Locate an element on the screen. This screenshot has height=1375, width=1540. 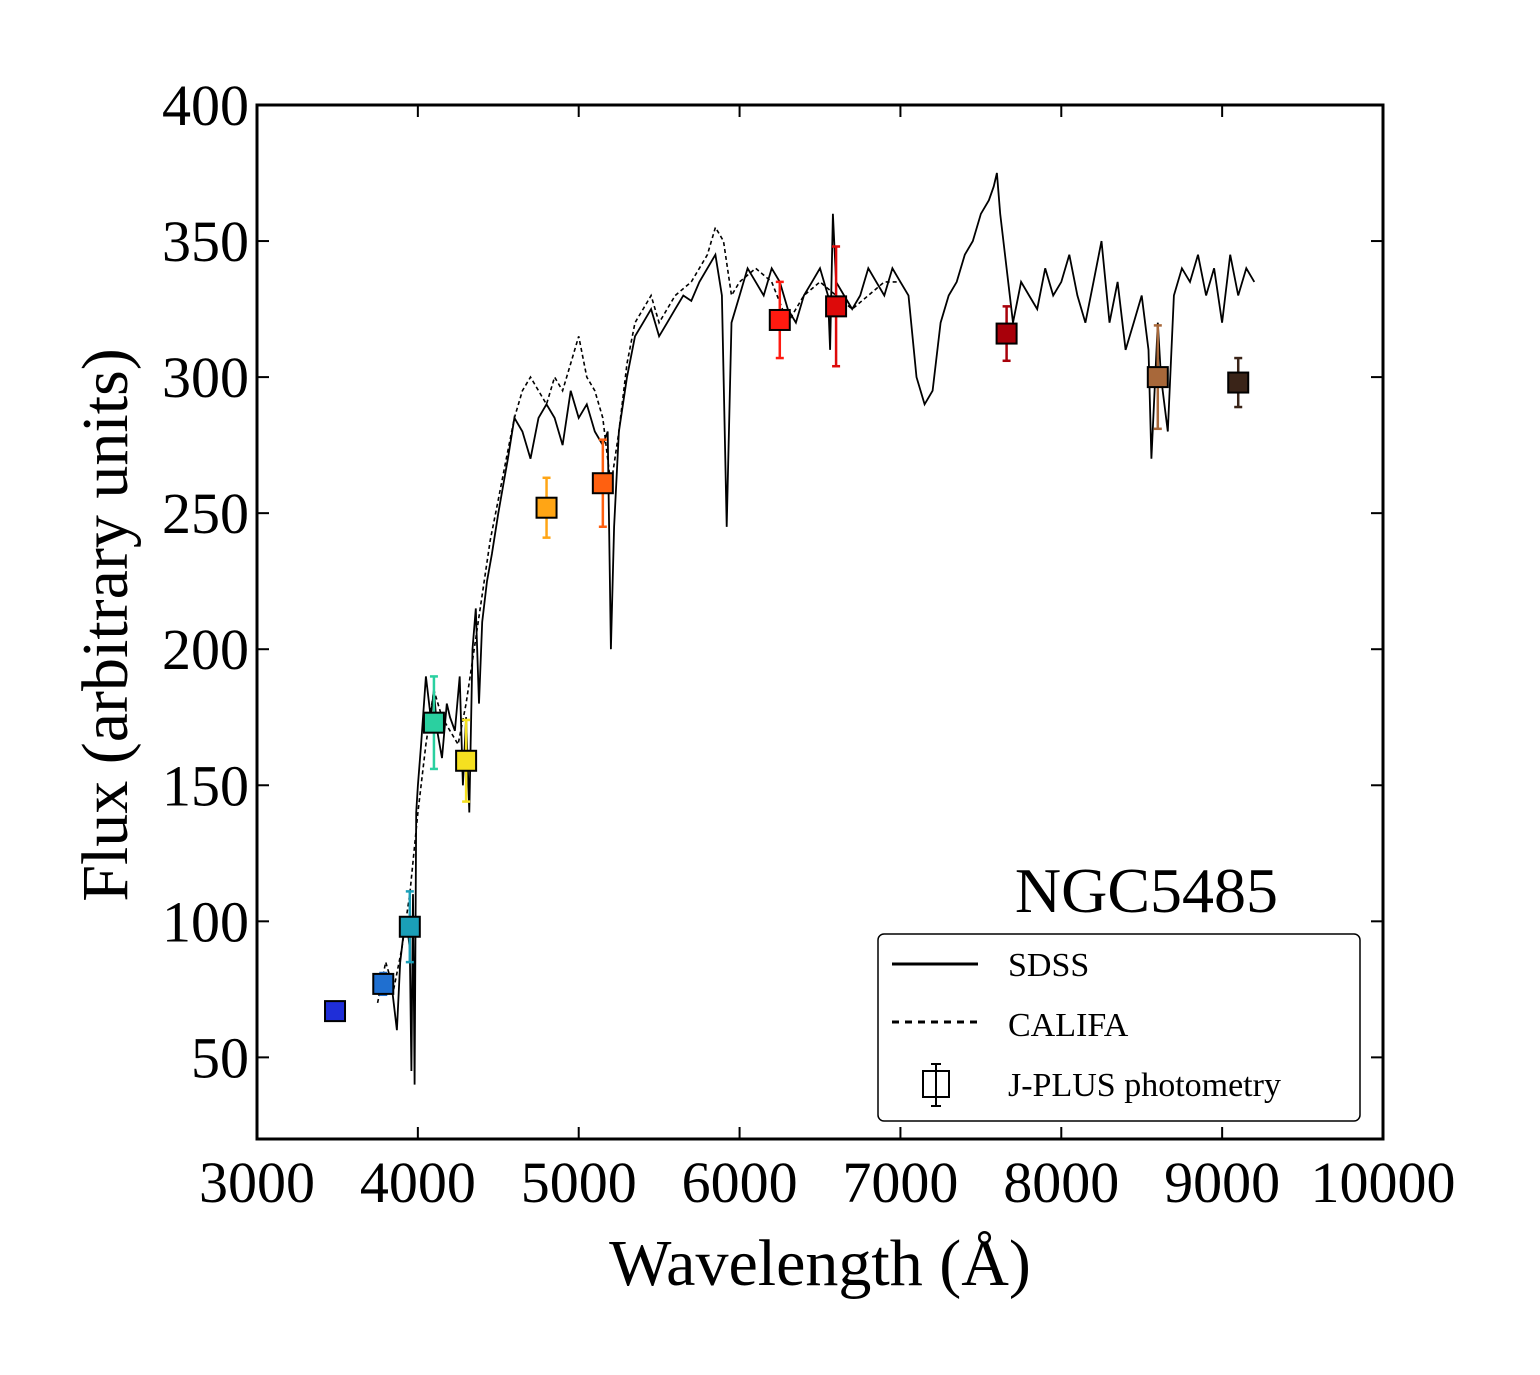
y-tick-label: 350 is located at coordinates (205, 241).